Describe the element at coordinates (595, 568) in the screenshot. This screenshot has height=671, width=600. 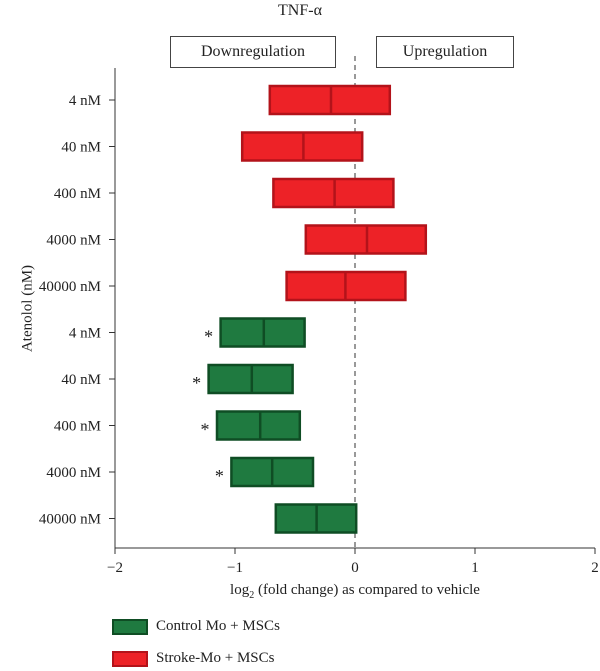
I see `x-tick-label: 2` at that location.